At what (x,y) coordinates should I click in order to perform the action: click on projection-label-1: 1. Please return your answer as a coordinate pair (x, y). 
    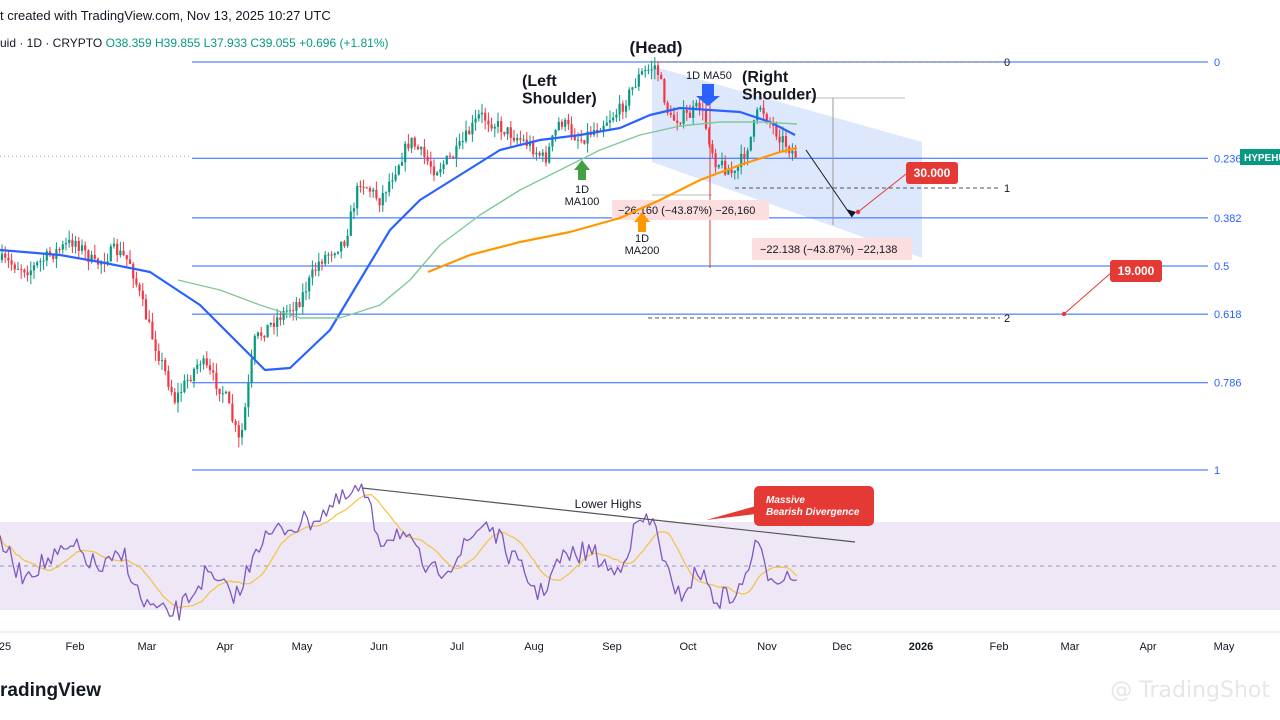
    Looking at the image, I should click on (1007, 189).